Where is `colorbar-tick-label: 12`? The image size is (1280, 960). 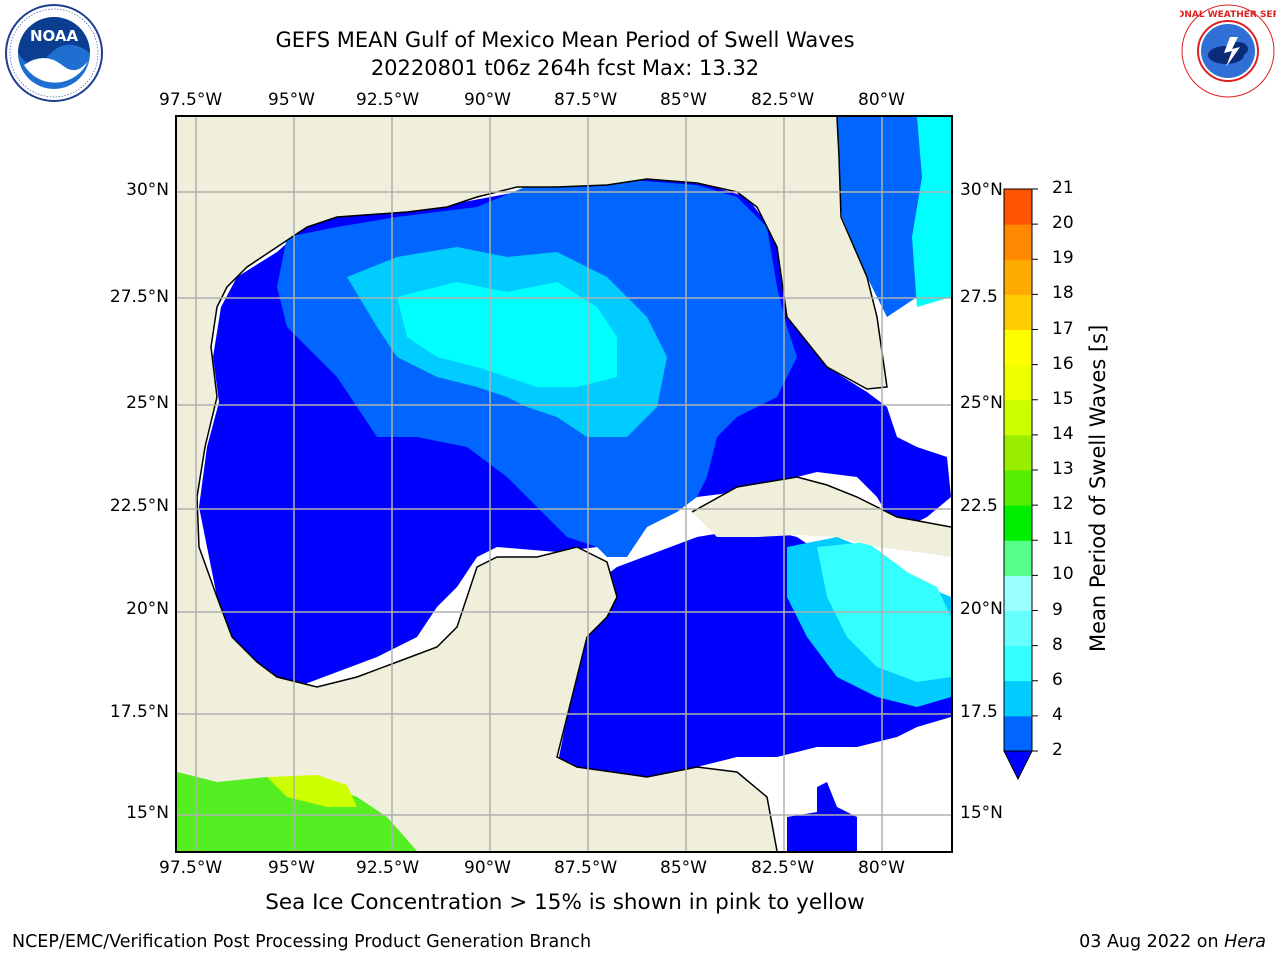 colorbar-tick-label: 12 is located at coordinates (1063, 504).